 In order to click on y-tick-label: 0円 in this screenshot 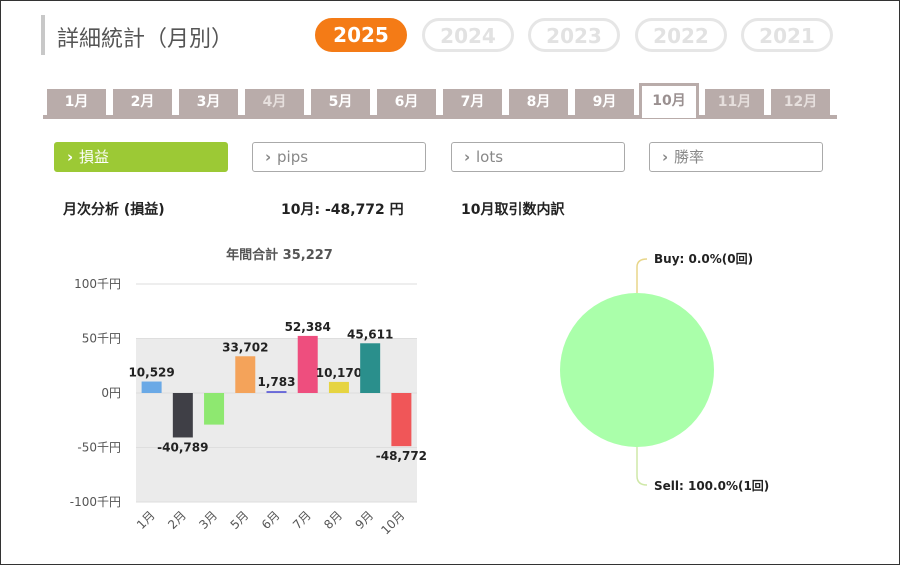, I will do `click(111, 393)`.